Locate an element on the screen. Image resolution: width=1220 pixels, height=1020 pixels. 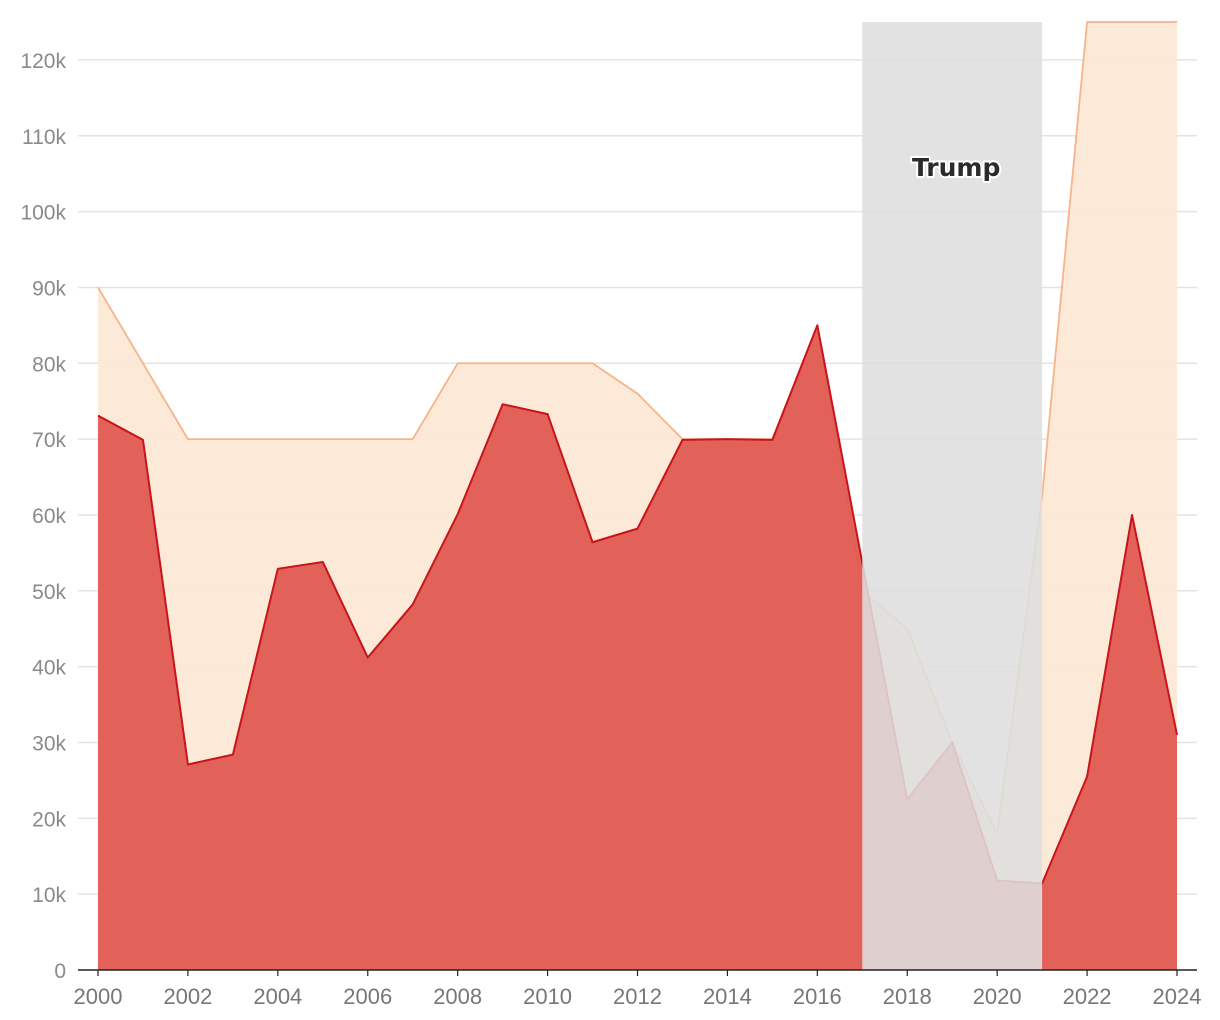
y-tick-labels: 0 10k 20k 30k 40k 50k 60k 70k 80k 90k 100k 110k 120k is located at coordinates (43, 516).